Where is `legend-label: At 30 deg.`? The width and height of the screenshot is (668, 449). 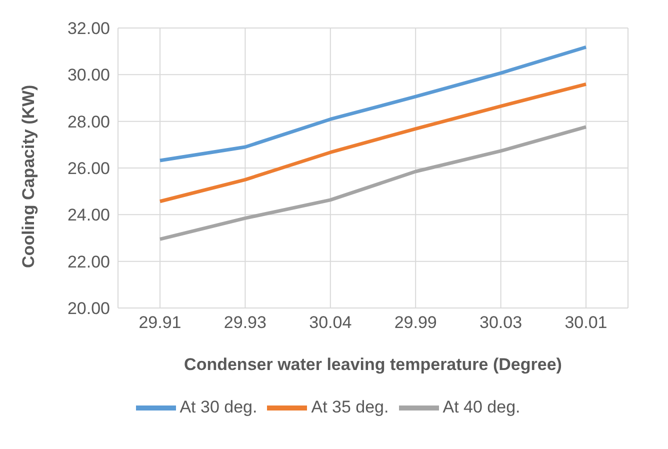 legend-label: At 30 deg. is located at coordinates (219, 406).